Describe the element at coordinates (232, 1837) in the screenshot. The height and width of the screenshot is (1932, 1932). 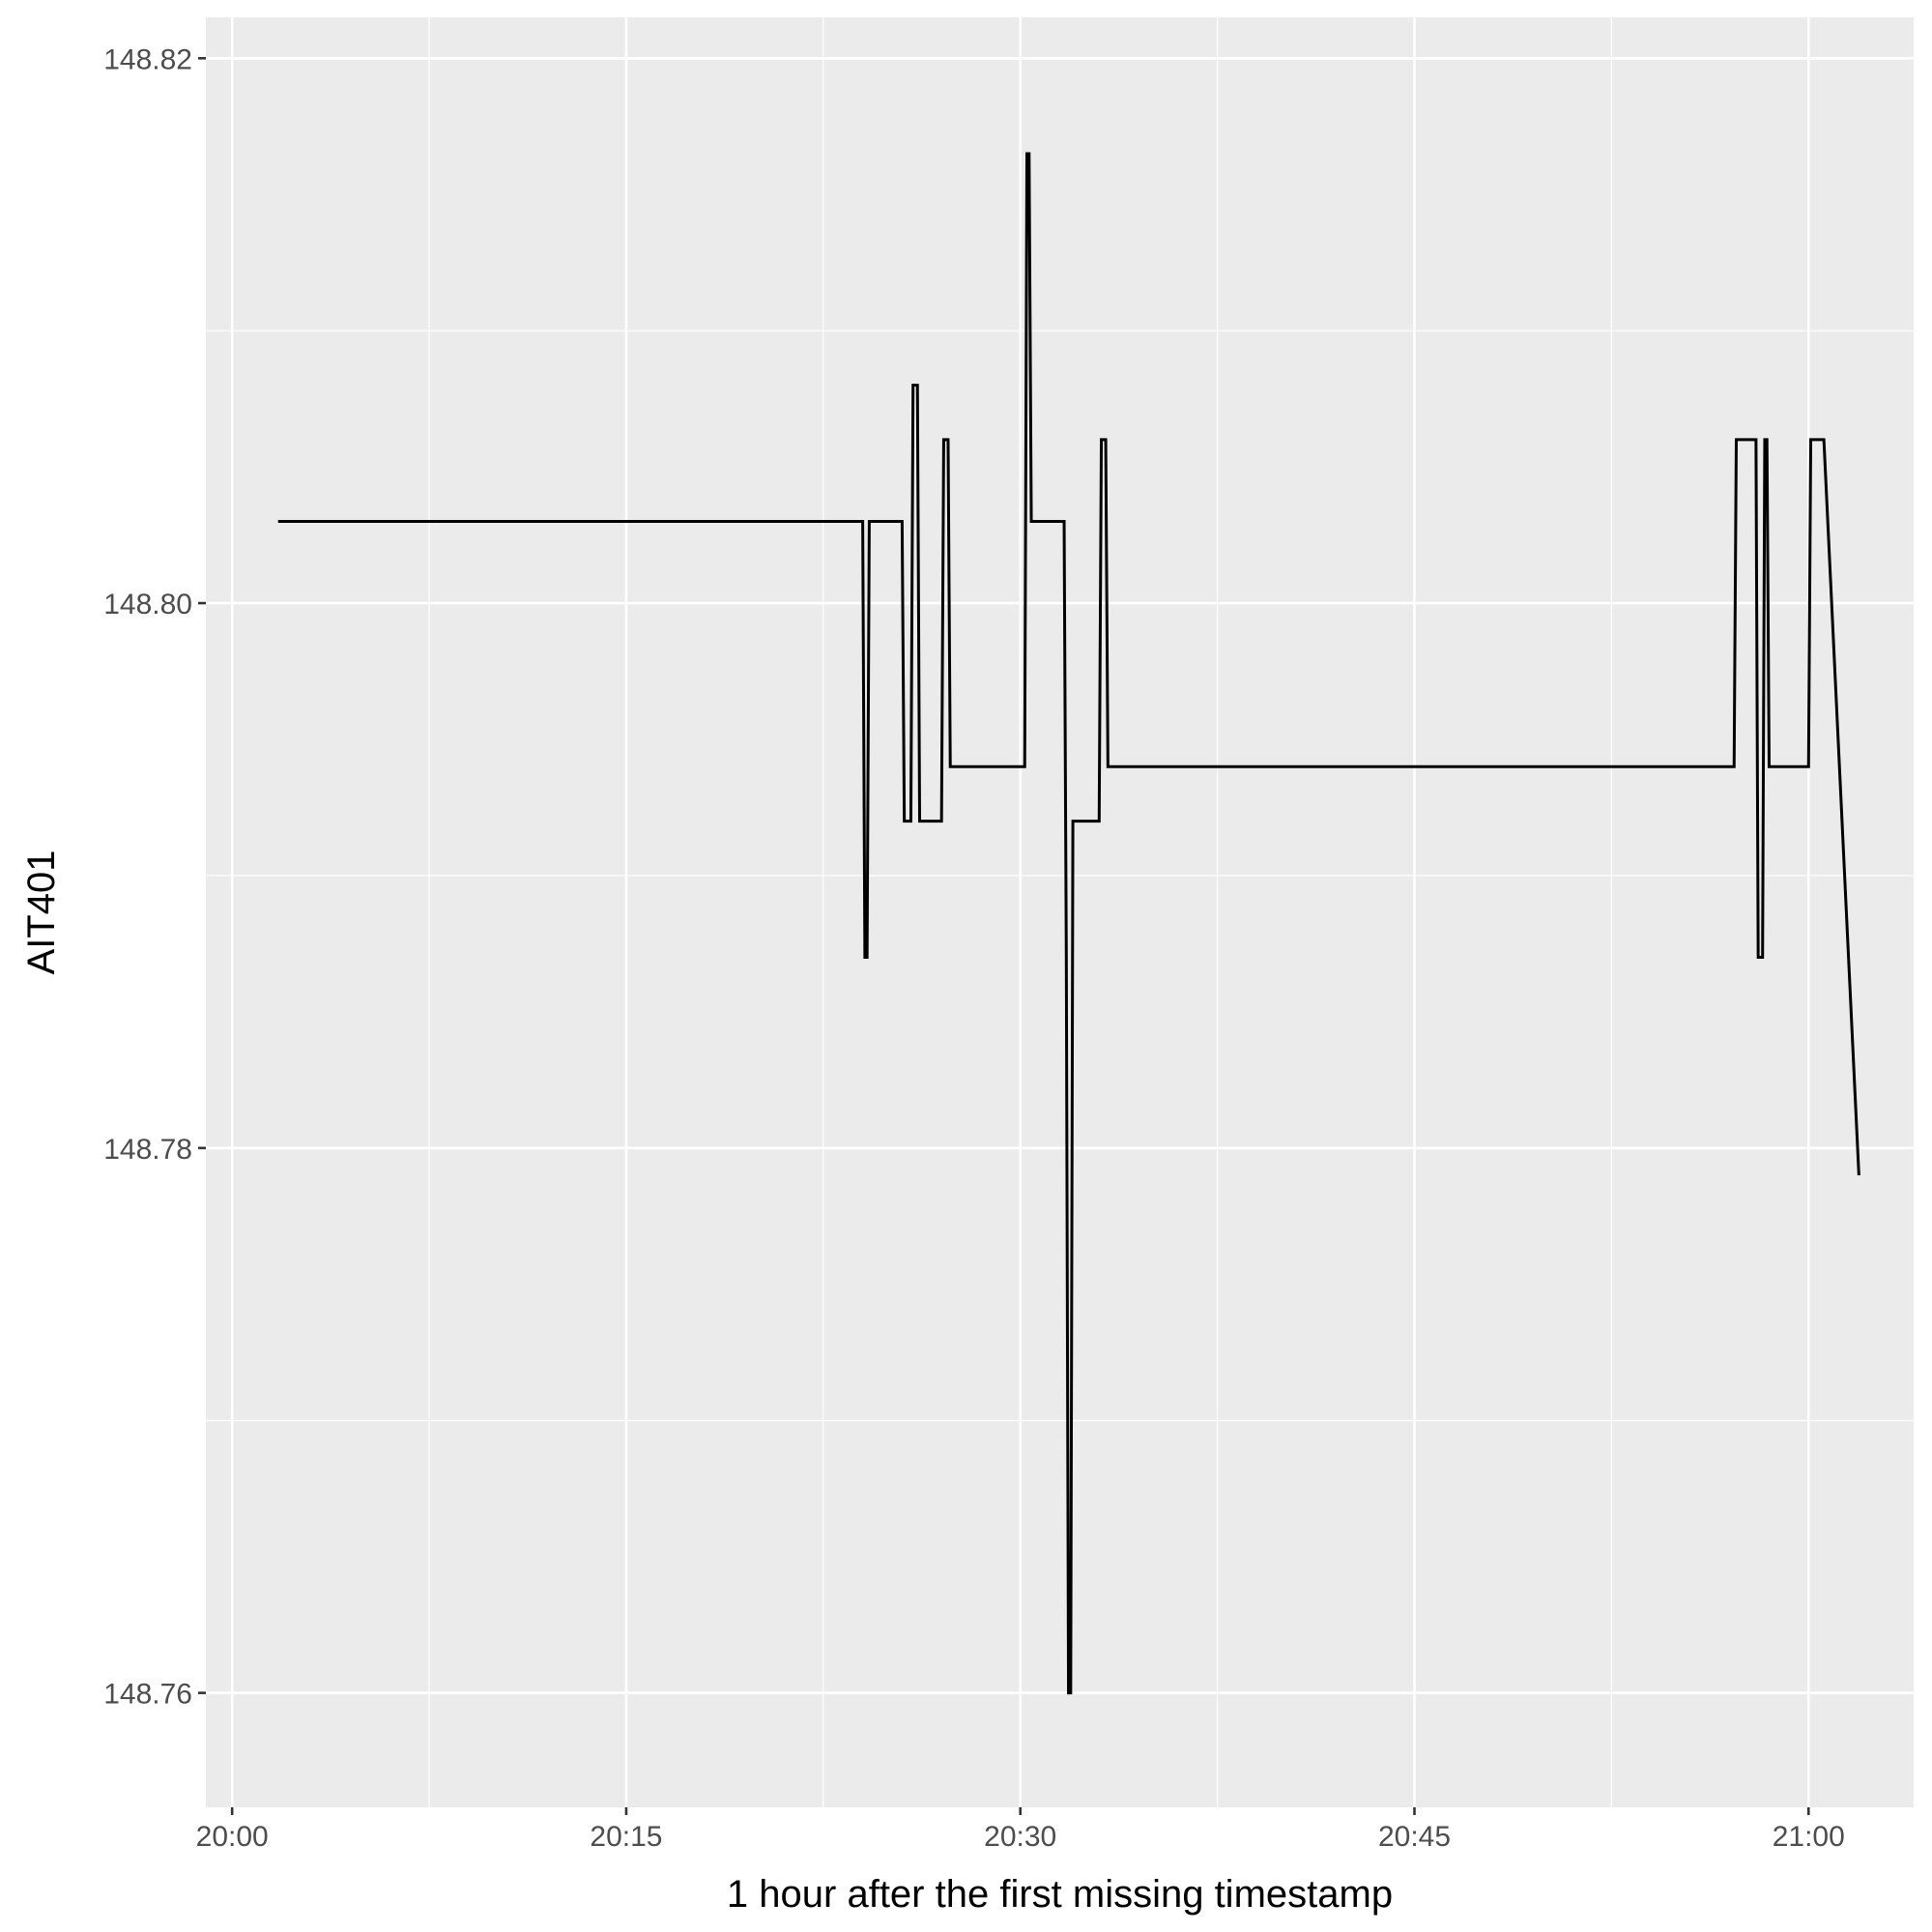
I see `x-tick-label: 20:00` at that location.